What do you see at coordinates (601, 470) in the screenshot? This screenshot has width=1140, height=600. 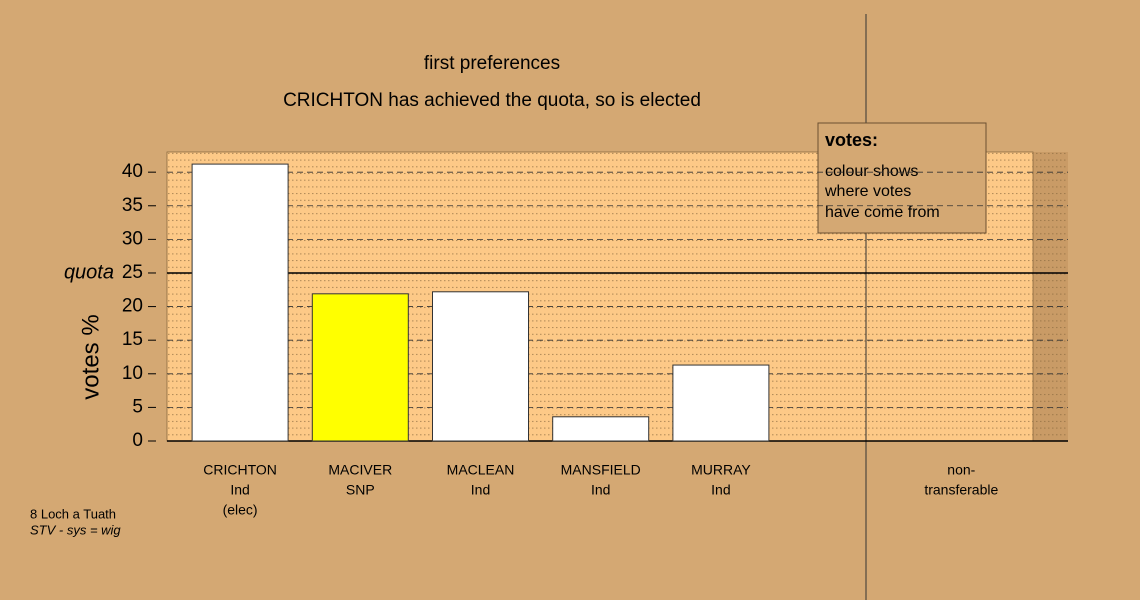 I see `x-tick-label: MANSFIELD` at bounding box center [601, 470].